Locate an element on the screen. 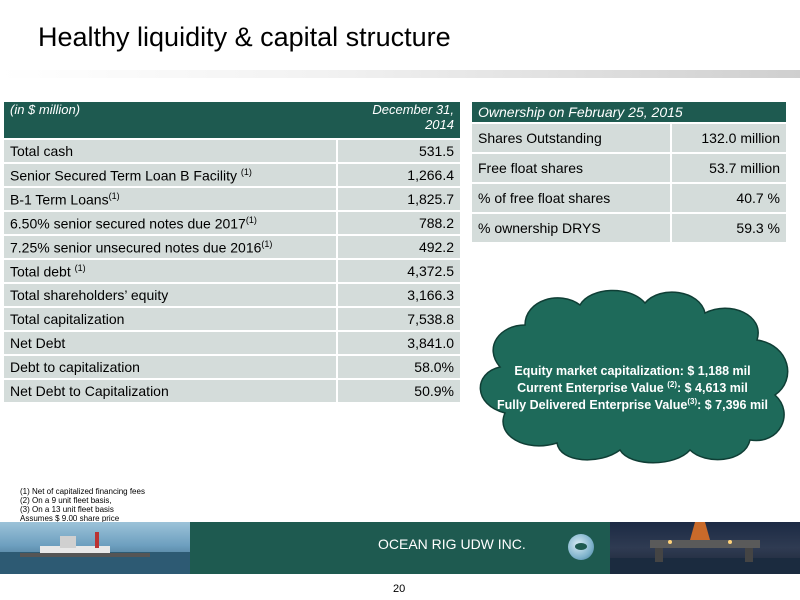  table-row: Total cash 531.5 is located at coordinates (232, 151).